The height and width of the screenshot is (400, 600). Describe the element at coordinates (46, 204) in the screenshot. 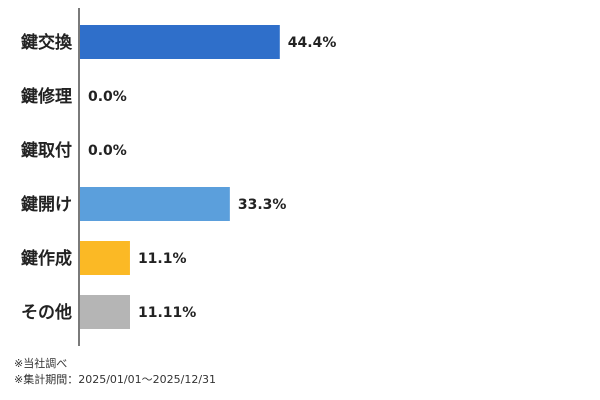

I see `category-label: 鍵開け` at that location.